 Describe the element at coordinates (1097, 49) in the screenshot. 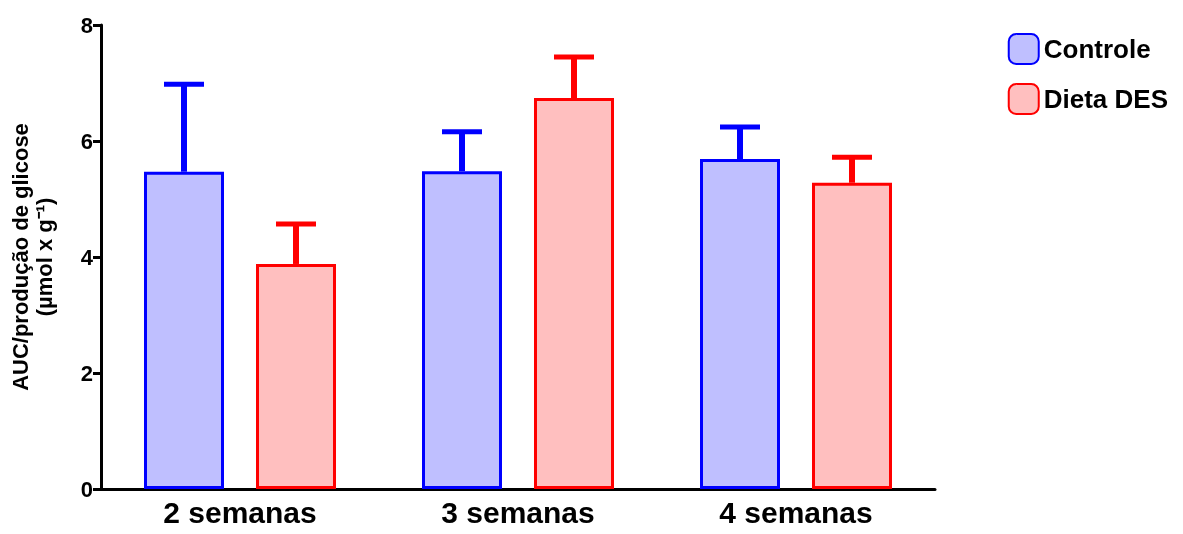

I see `legend-label: Controle` at that location.